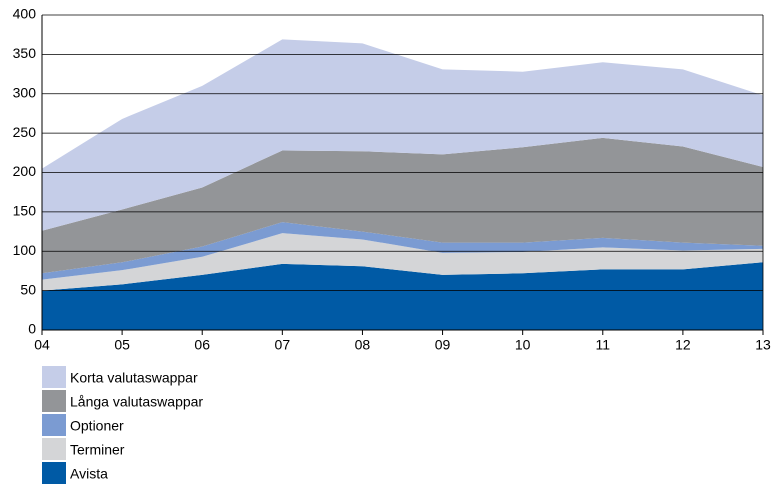 The width and height of the screenshot is (773, 496). Describe the element at coordinates (763, 345) in the screenshot. I see `x-tick-label: 13` at that location.